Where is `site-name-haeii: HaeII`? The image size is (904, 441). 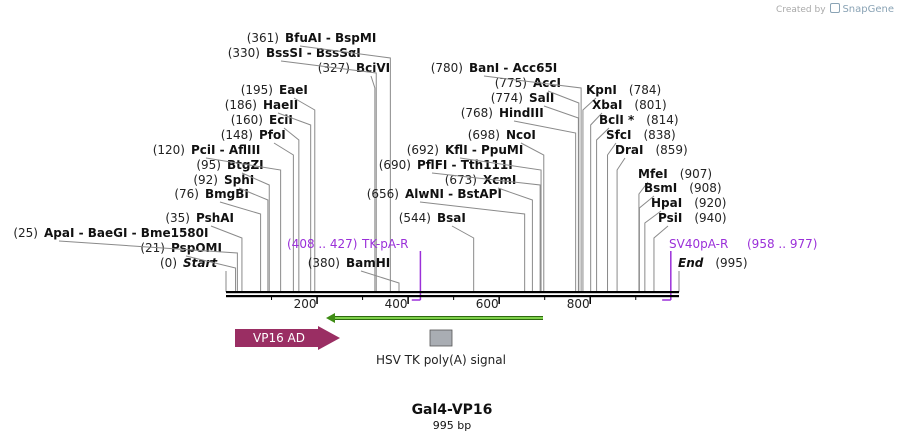
site-name-haeii: HaeII is located at coordinates (280, 105).